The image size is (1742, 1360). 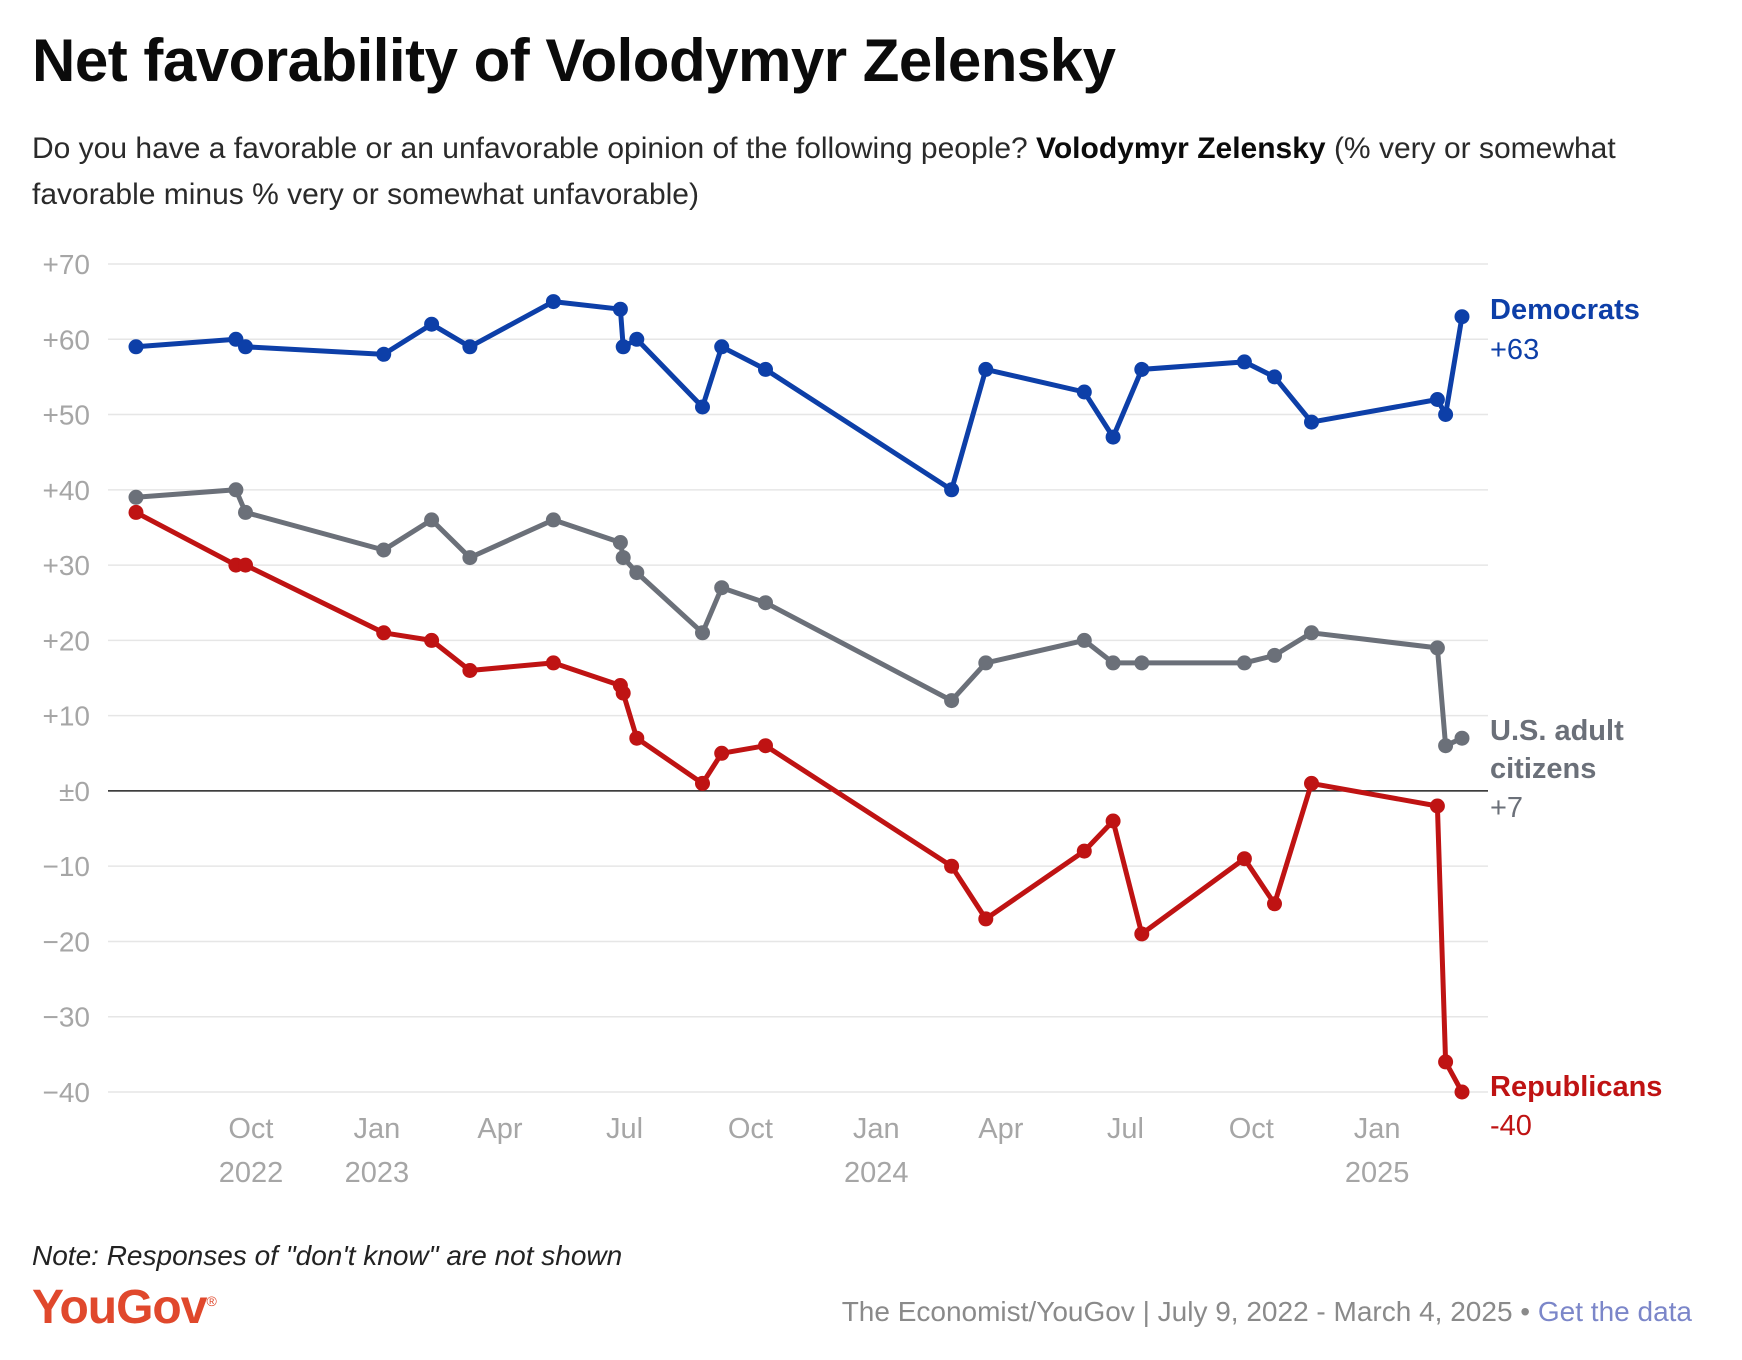 What do you see at coordinates (67, 716) in the screenshot?
I see `y-tick-label: +10` at bounding box center [67, 716].